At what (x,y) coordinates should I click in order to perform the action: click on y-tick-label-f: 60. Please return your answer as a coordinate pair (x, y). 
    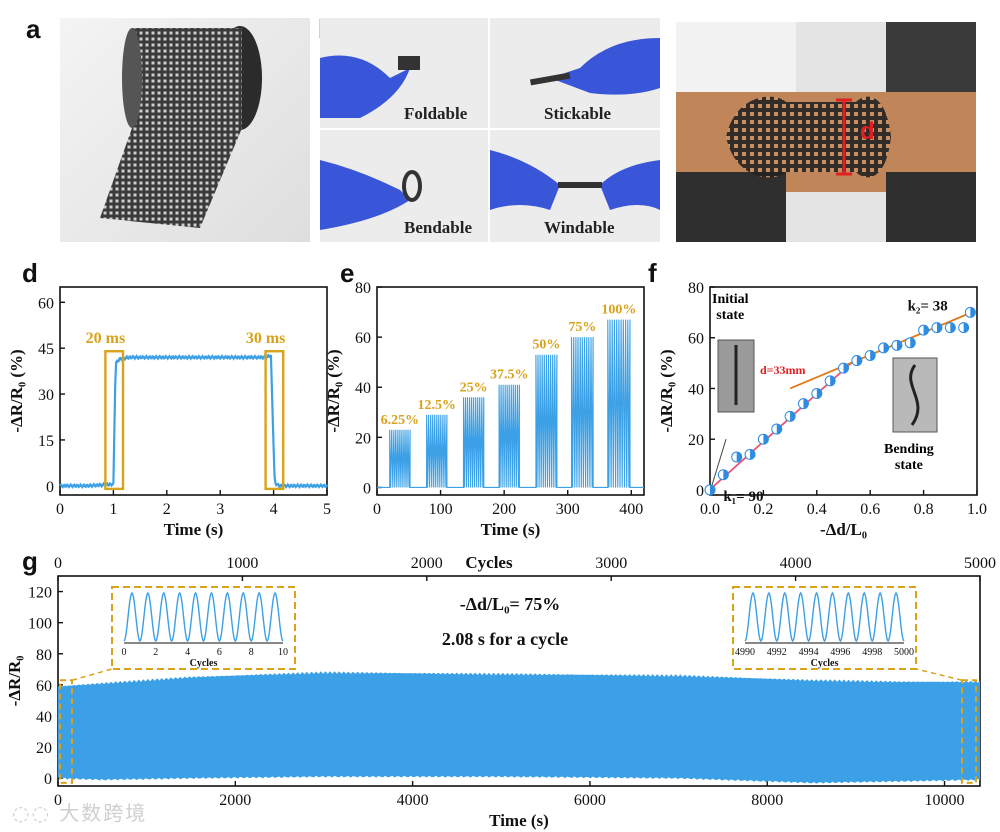
    Looking at the image, I should click on (696, 339).